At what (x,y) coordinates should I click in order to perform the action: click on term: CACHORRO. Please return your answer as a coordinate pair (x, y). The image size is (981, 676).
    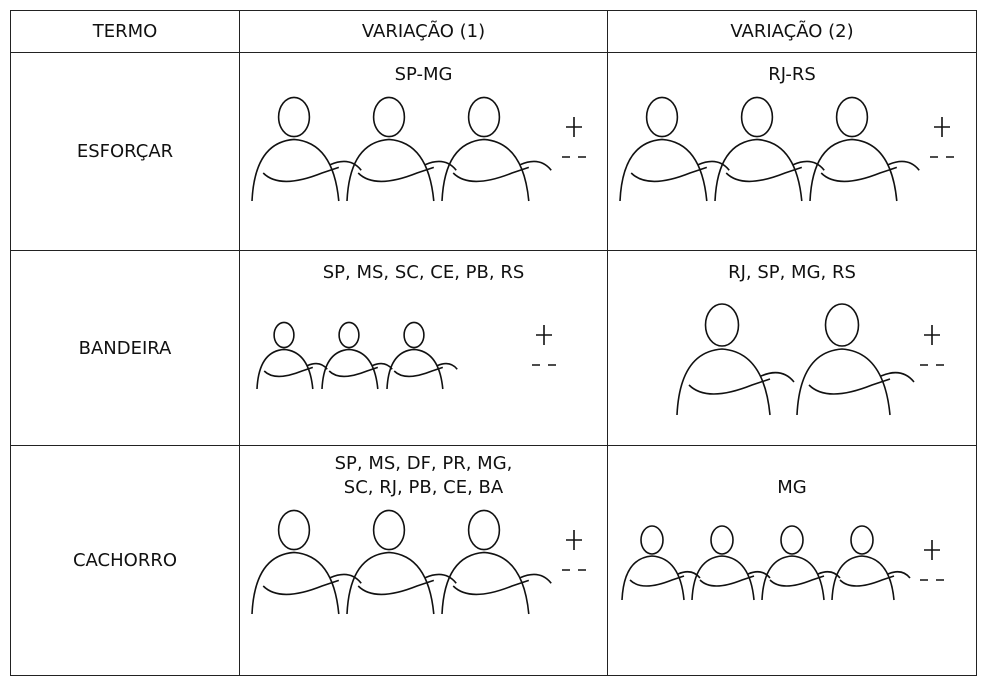
    Looking at the image, I should click on (125, 560).